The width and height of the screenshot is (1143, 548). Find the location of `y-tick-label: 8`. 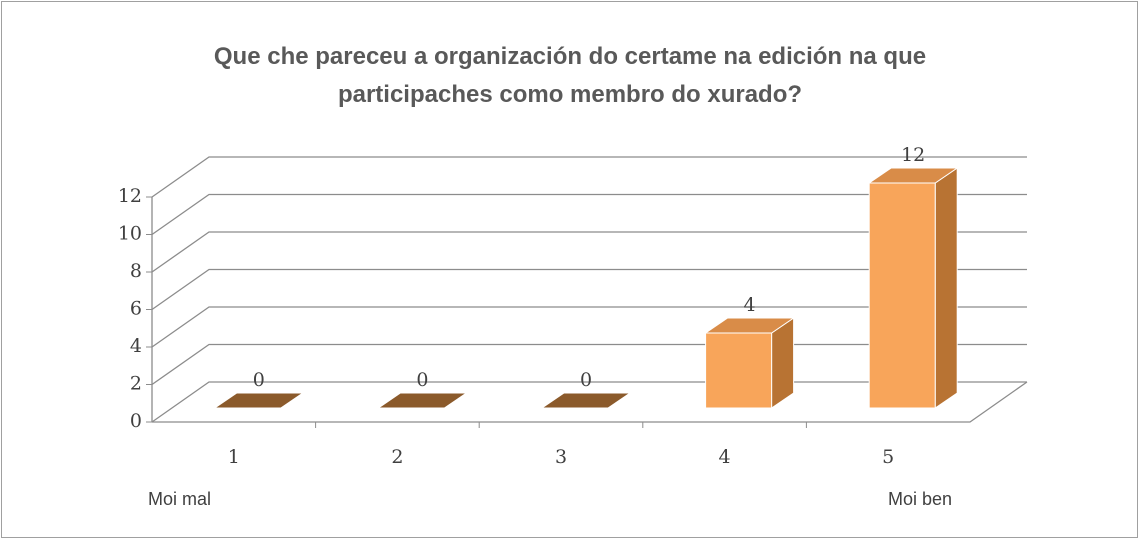

y-tick-label: 8 is located at coordinates (136, 271).